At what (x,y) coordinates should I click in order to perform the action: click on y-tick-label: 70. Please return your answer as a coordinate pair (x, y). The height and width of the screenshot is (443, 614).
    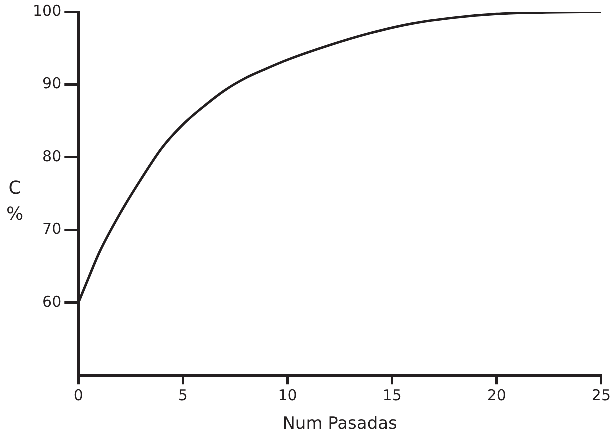
    Looking at the image, I should click on (52, 229).